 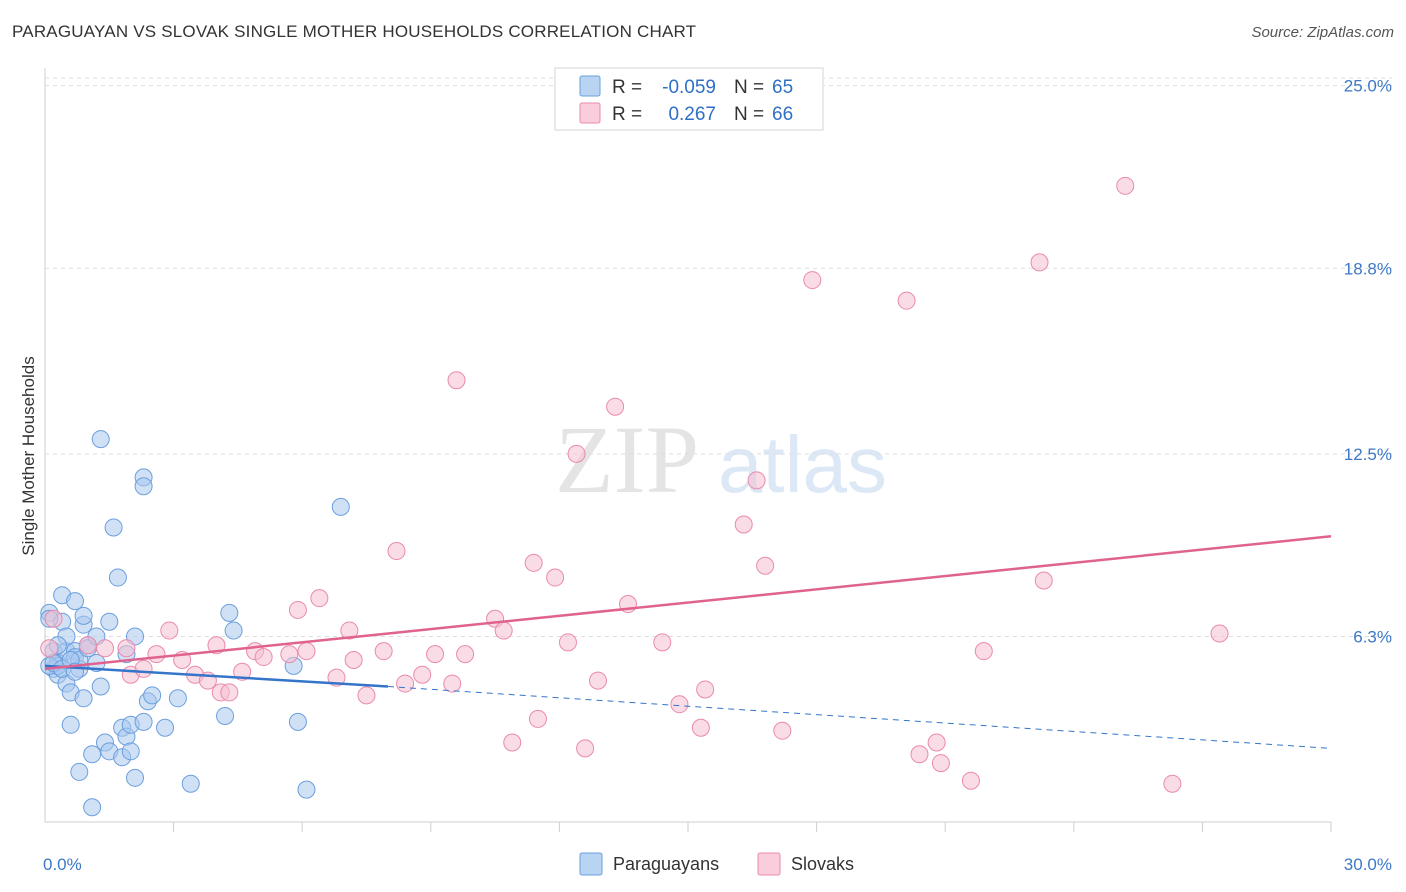 I want to click on y-tick-label: 18.8%, so click(x=1368, y=268).